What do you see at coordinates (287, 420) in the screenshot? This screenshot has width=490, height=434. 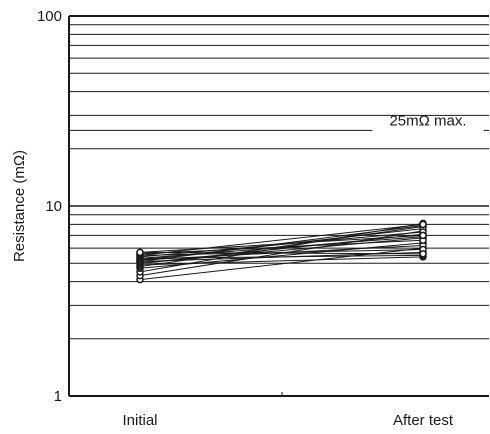 I see `x-tick-labels: Initial After test` at bounding box center [287, 420].